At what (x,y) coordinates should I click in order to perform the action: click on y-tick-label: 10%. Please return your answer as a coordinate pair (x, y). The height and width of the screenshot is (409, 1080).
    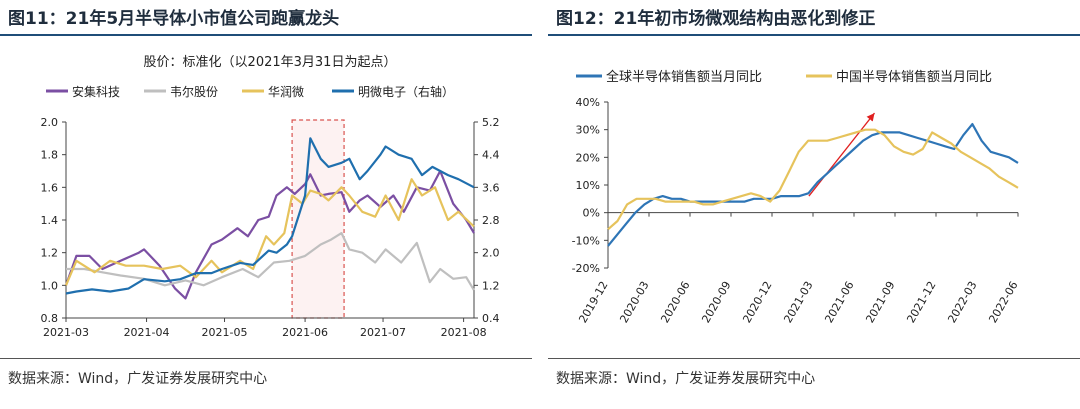
    Looking at the image, I should click on (588, 185).